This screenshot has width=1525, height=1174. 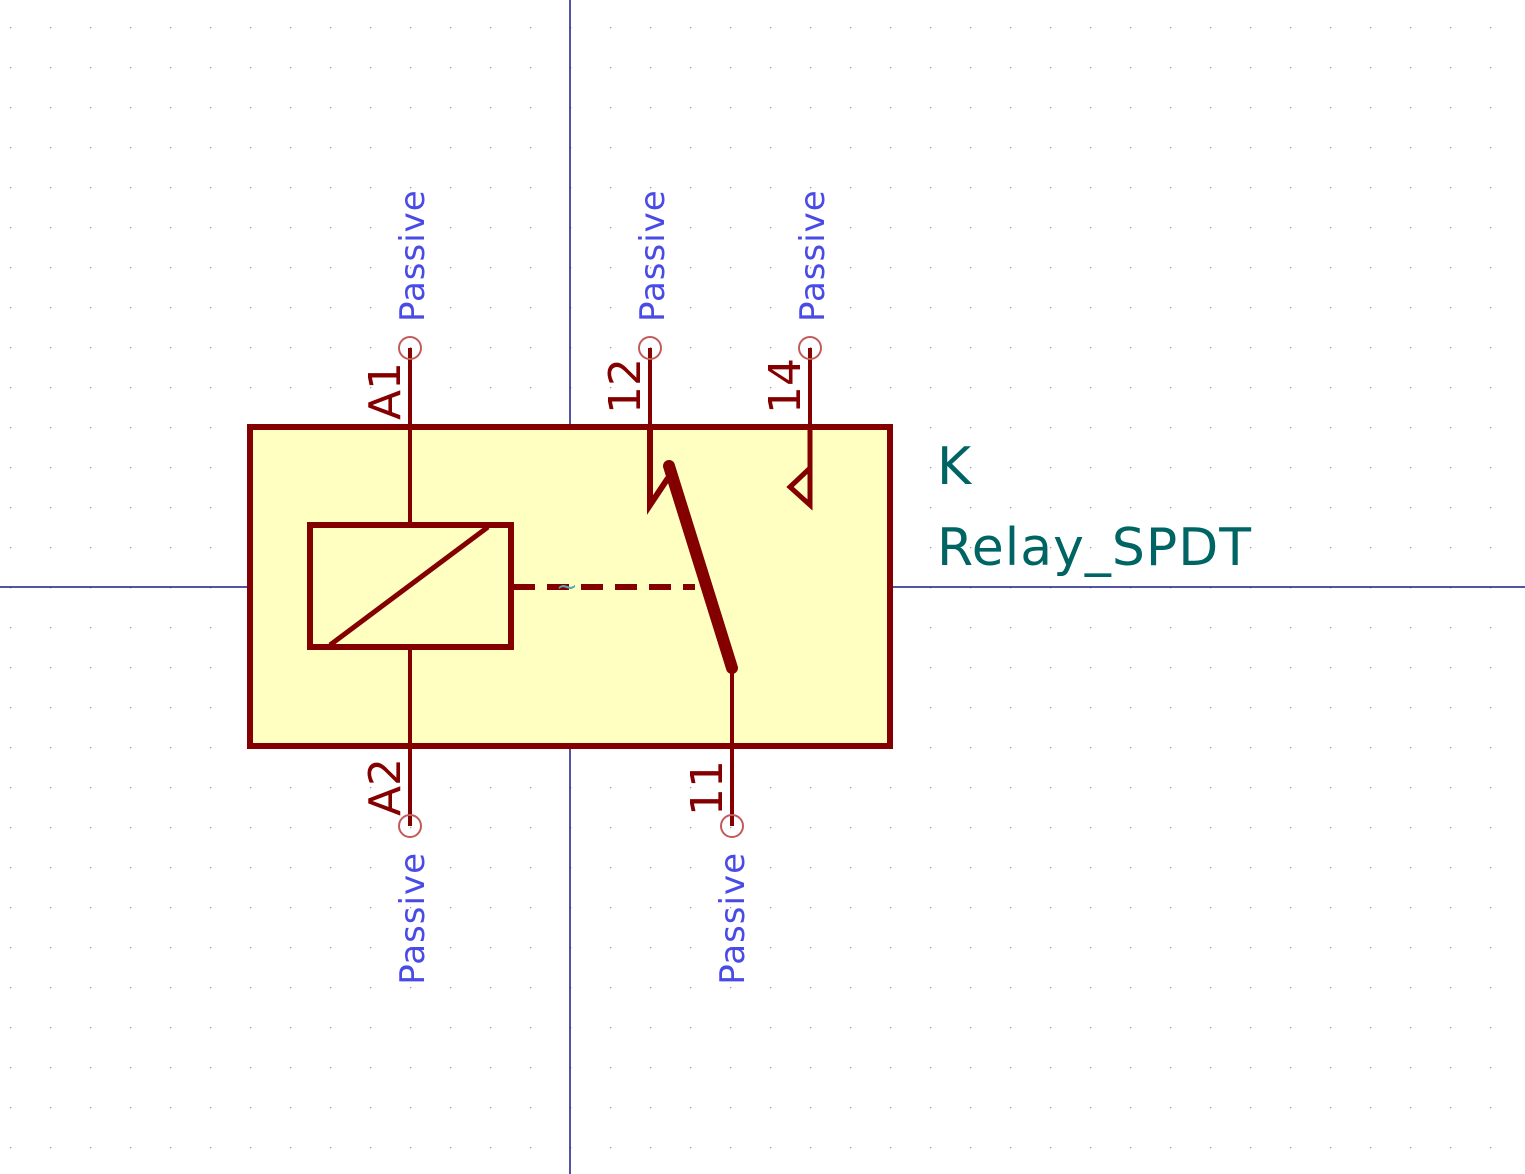 I want to click on pin-12-number: 12, so click(x=625, y=386).